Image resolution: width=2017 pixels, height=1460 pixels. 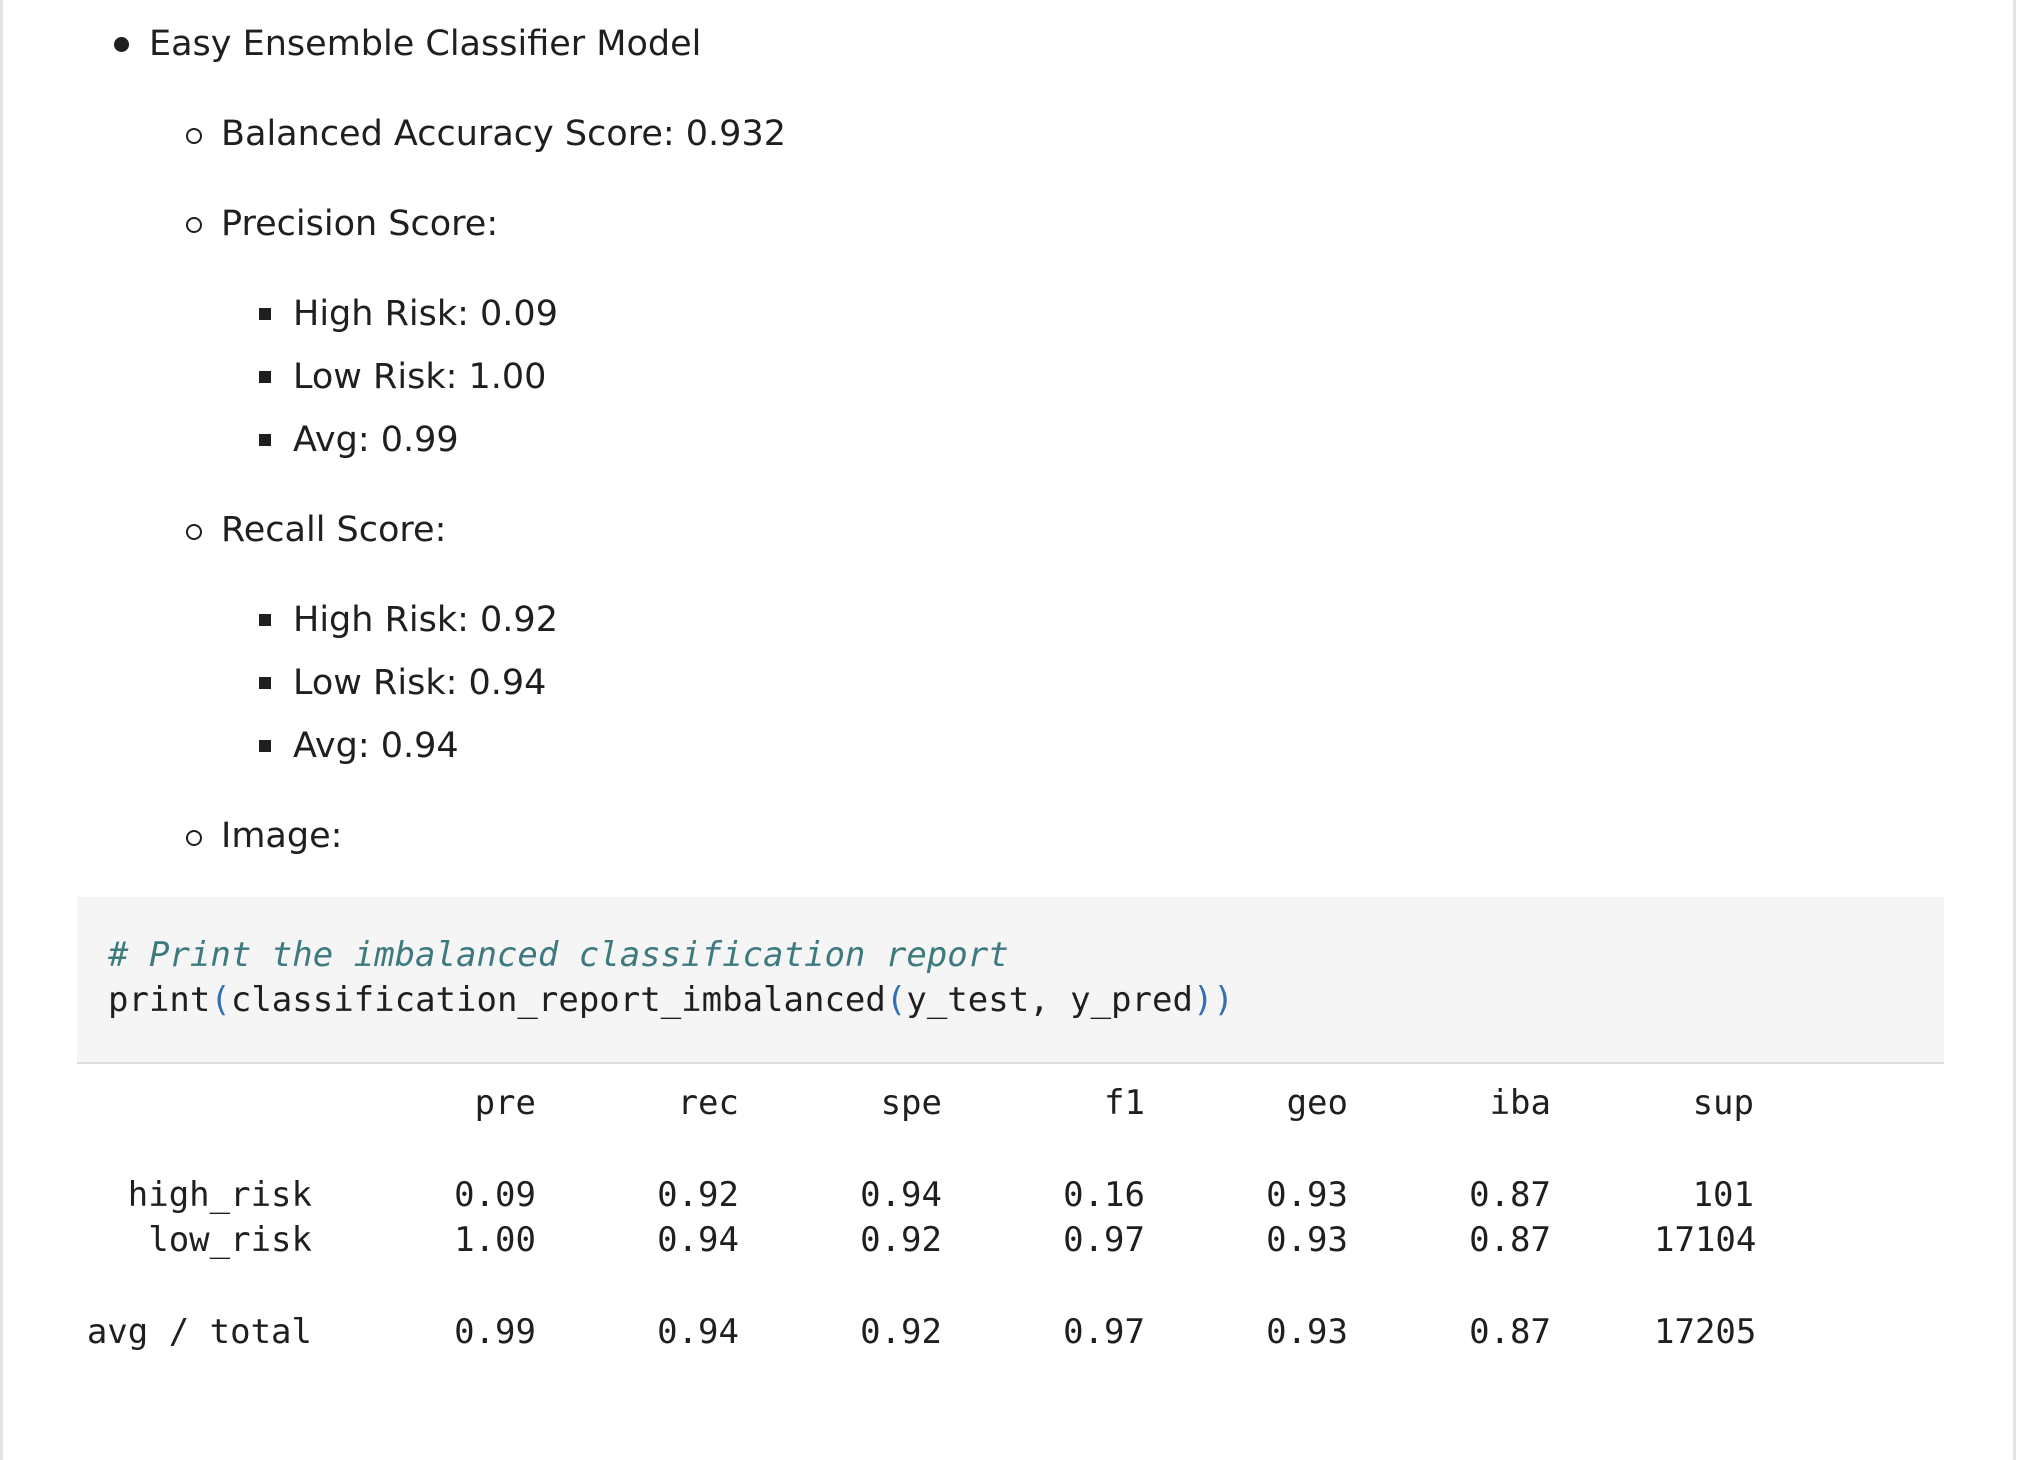 I want to click on report-cell: 17104, so click(x=1705, y=1240).